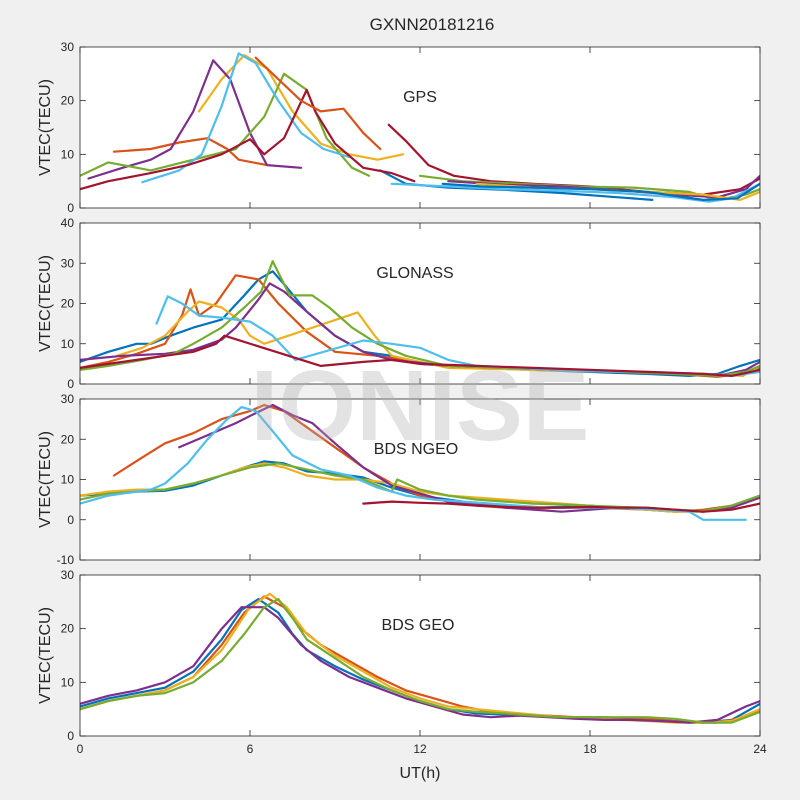  What do you see at coordinates (420, 749) in the screenshot?
I see `x-tick-label: 12` at bounding box center [420, 749].